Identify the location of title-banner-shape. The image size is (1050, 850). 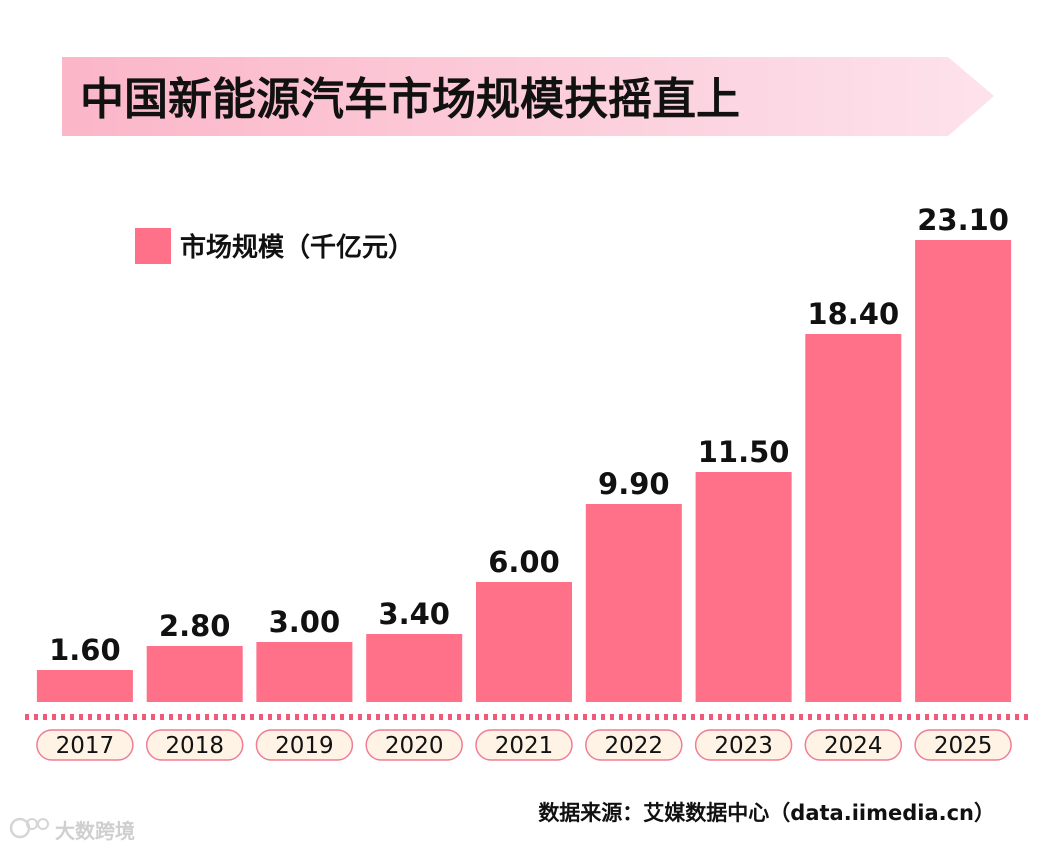
(528, 96).